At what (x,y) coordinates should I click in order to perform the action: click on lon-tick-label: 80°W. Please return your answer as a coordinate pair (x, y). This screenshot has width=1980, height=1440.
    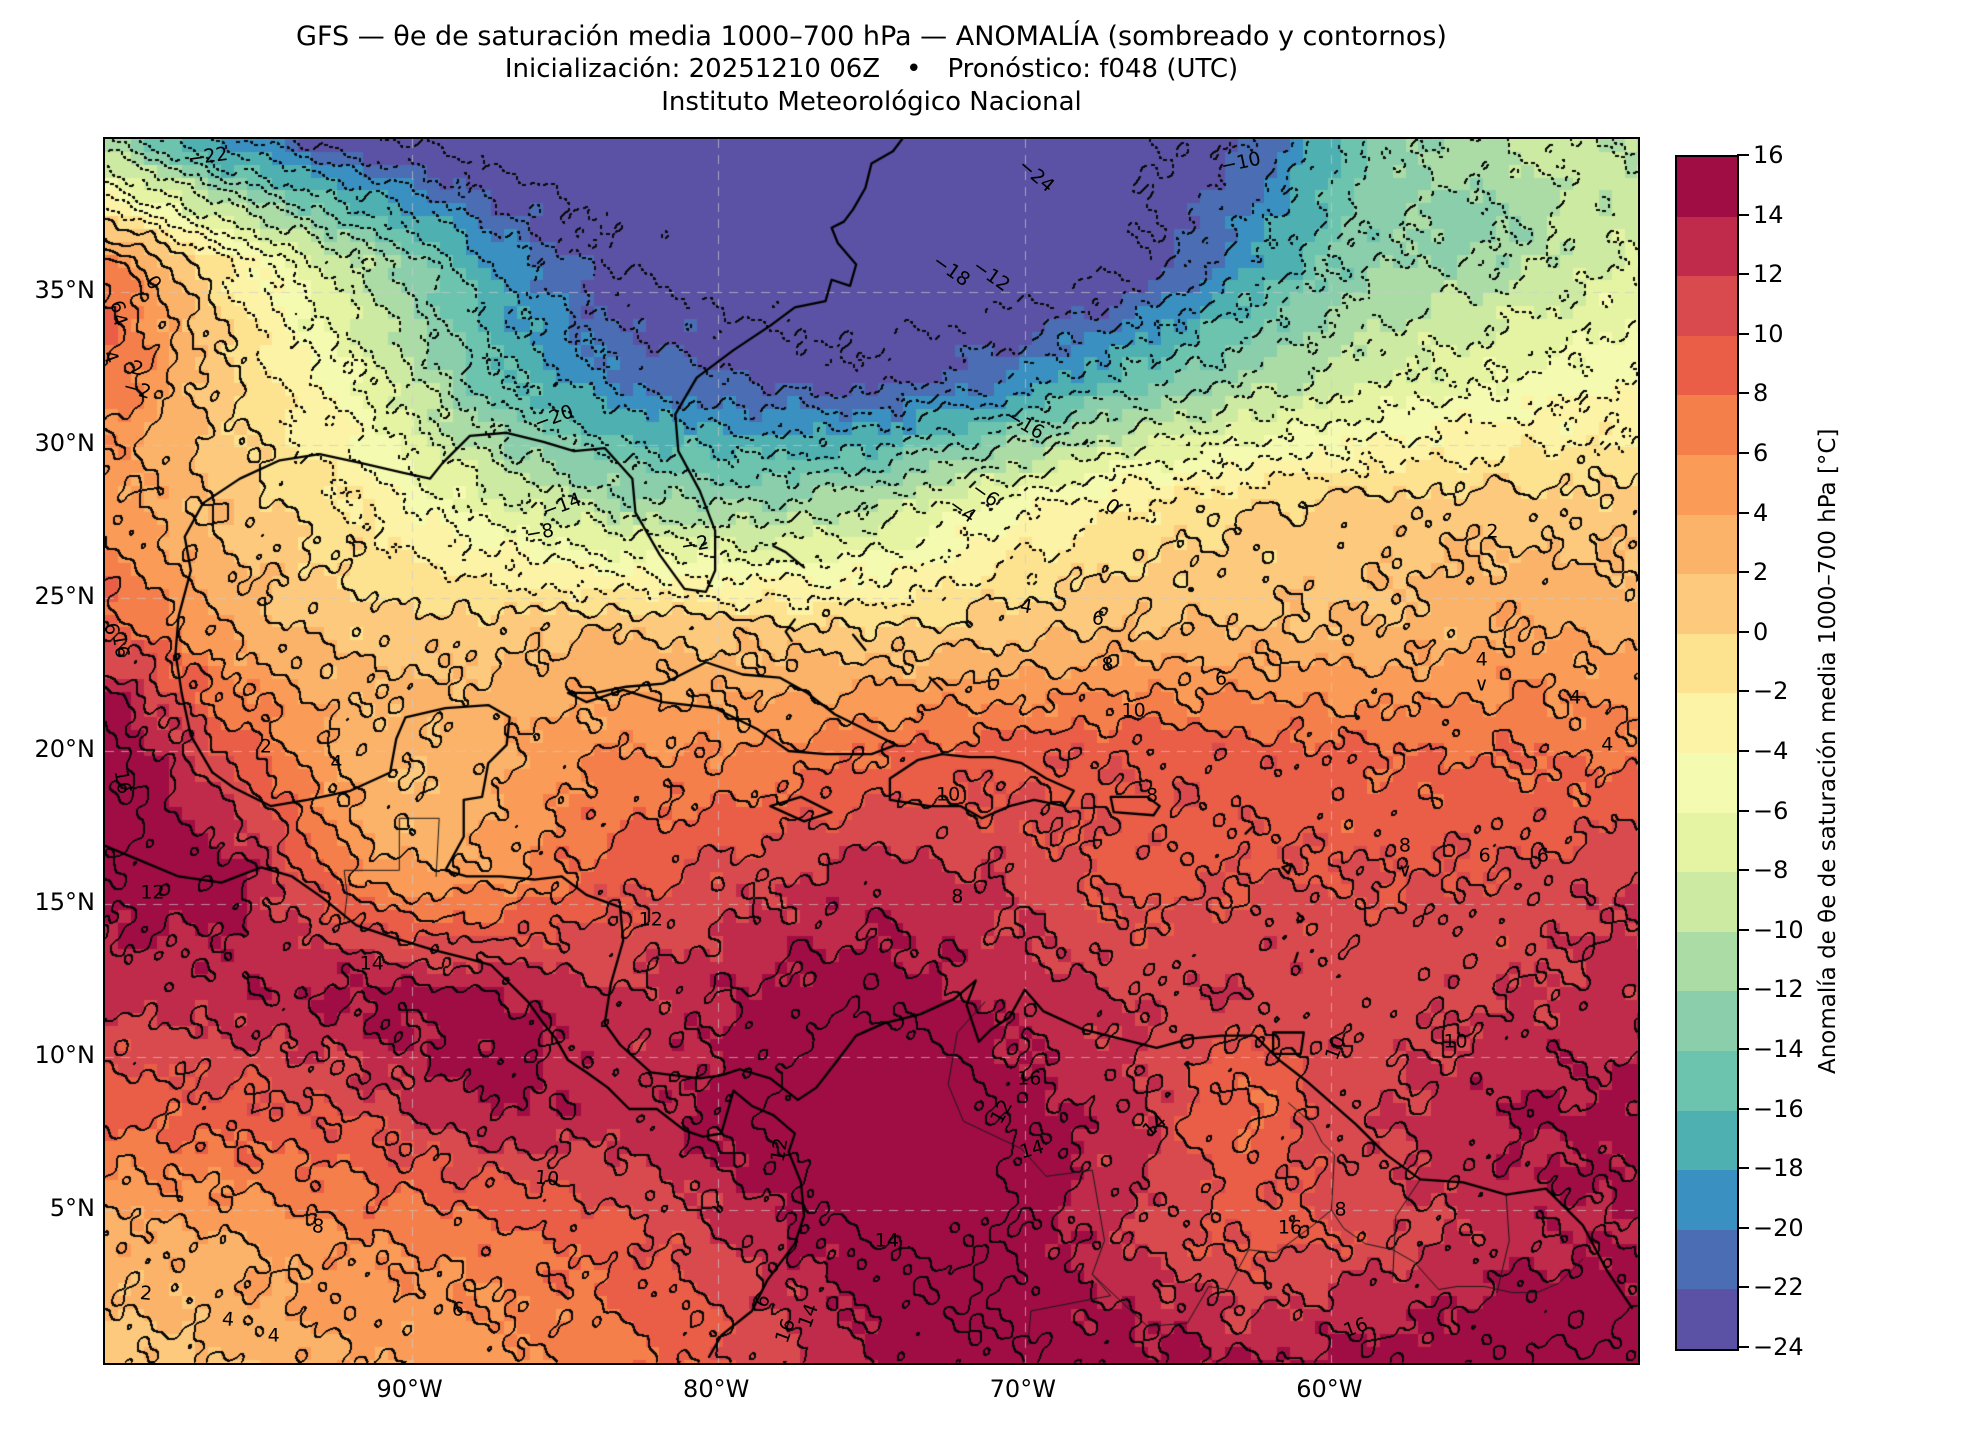
    Looking at the image, I should click on (716, 1389).